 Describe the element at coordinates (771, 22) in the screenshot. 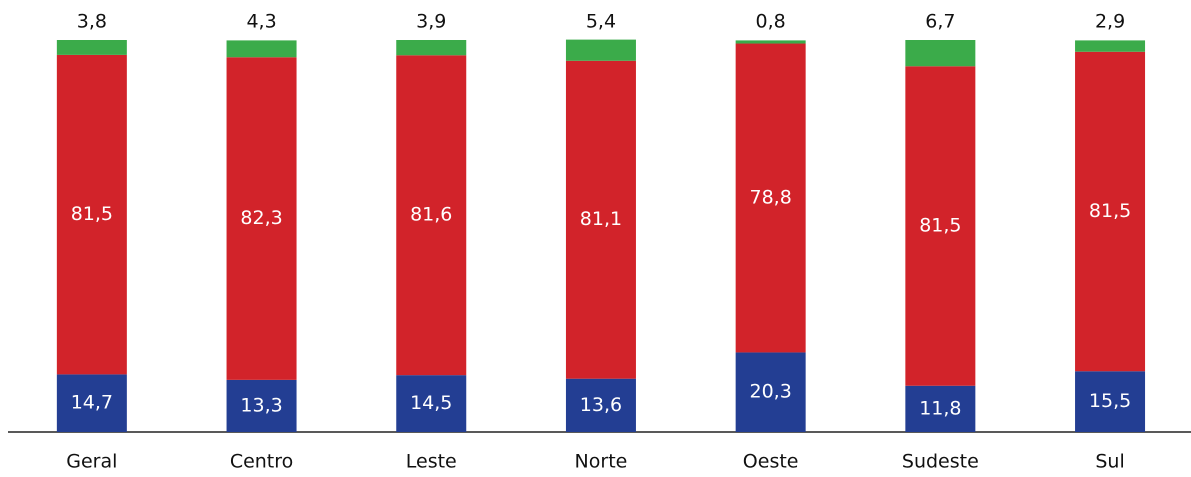

I see `value-label: 0,8` at that location.